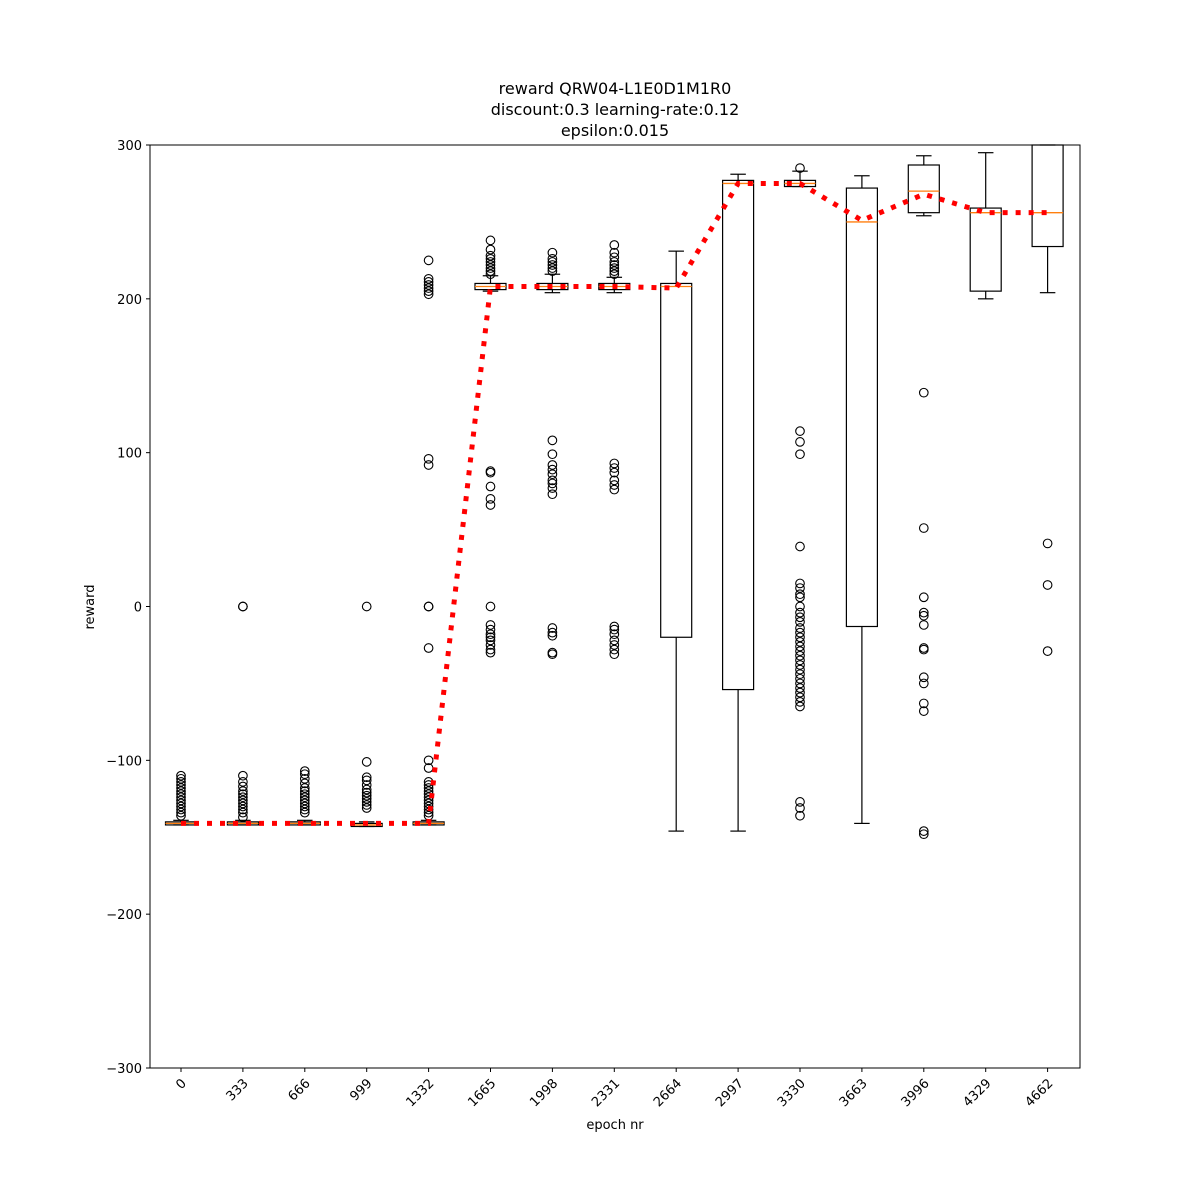 The width and height of the screenshot is (1200, 1204). I want to click on y-tick-label: 100, so click(129, 454).